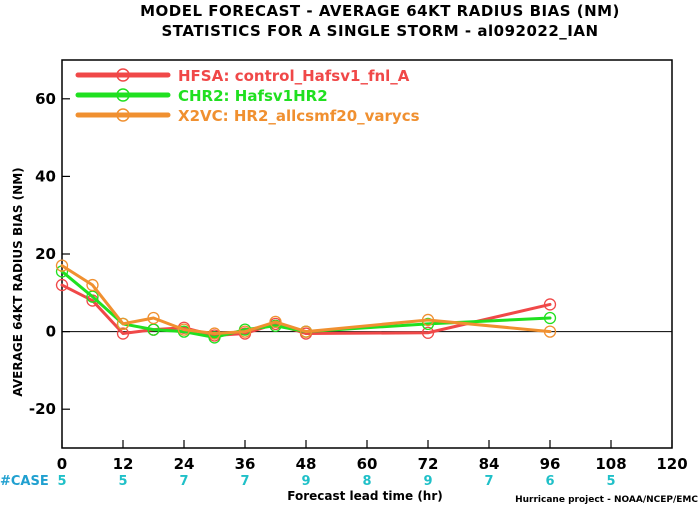 This screenshot has height=506, width=700. What do you see at coordinates (24, 481) in the screenshot?
I see `case-label: #CASE` at bounding box center [24, 481].